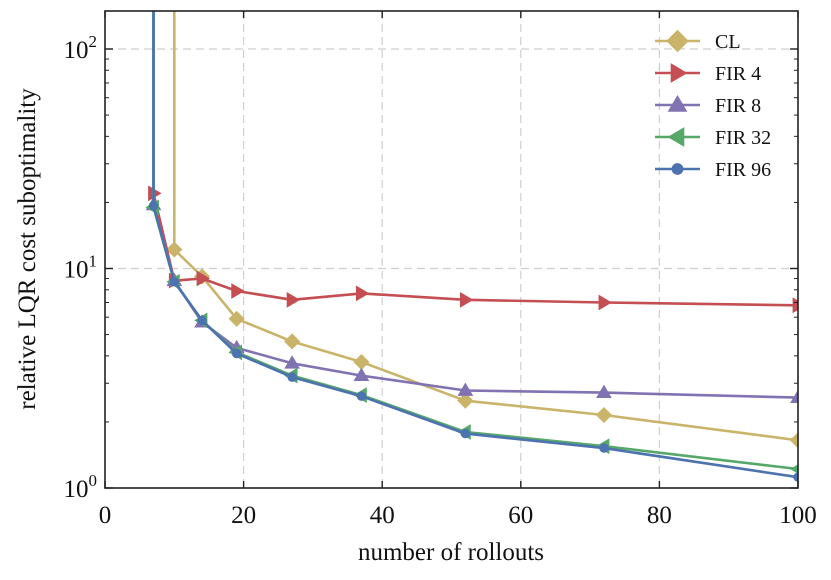 The image size is (831, 580). What do you see at coordinates (713, 138) in the screenshot?
I see `legend-item-fir-32: FIR 32` at bounding box center [713, 138].